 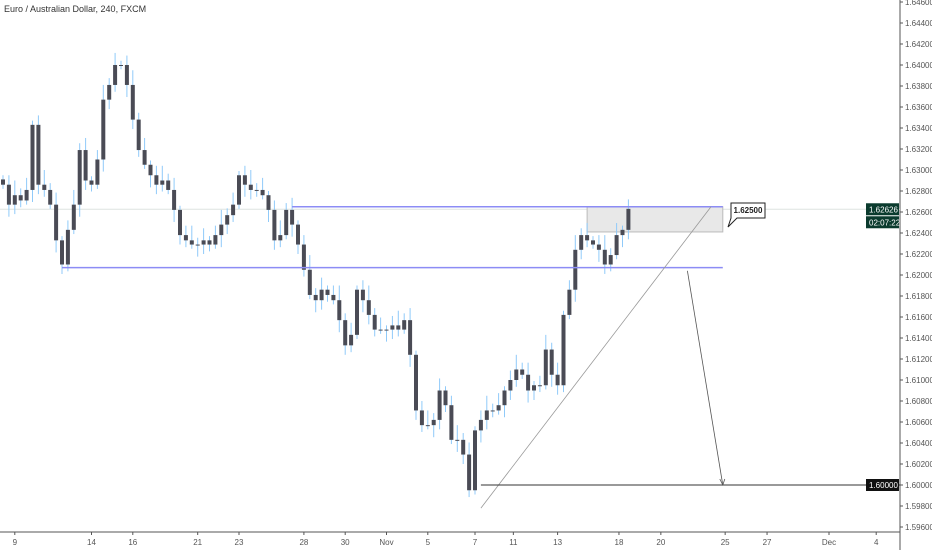 I want to click on arrow-head-icon, so click(x=722, y=482).